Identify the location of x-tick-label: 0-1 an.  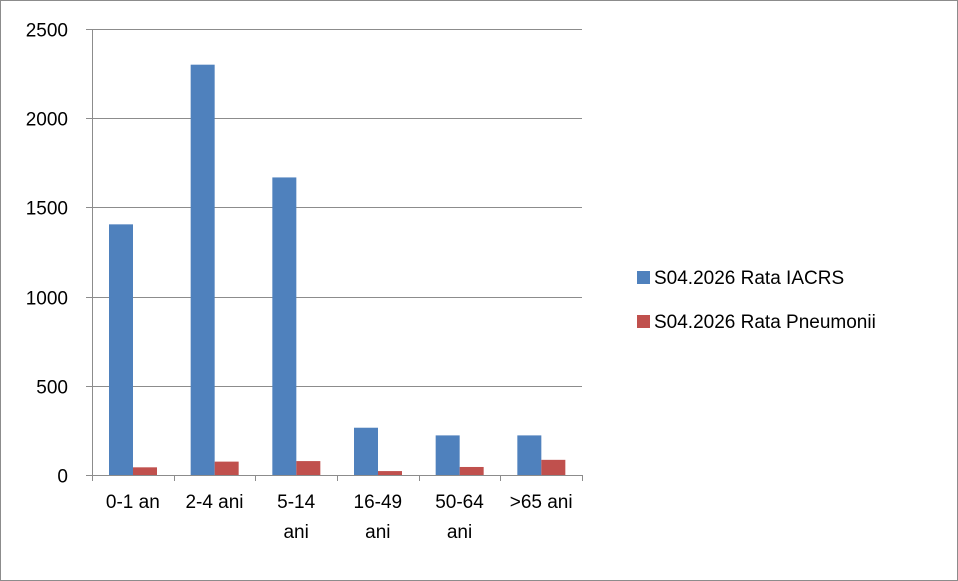
(133, 502).